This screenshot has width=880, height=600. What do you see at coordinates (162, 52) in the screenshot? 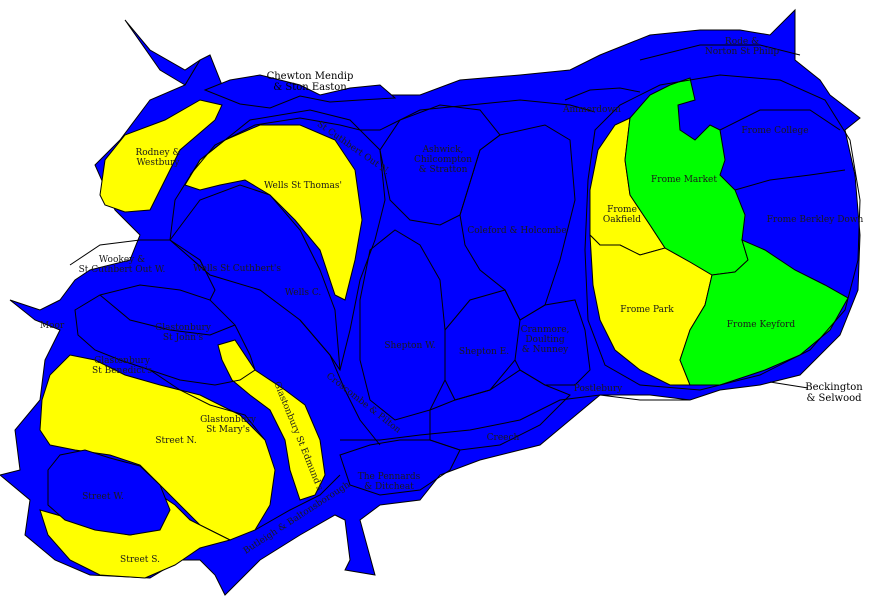
I see `ward-region-spikes` at bounding box center [162, 52].